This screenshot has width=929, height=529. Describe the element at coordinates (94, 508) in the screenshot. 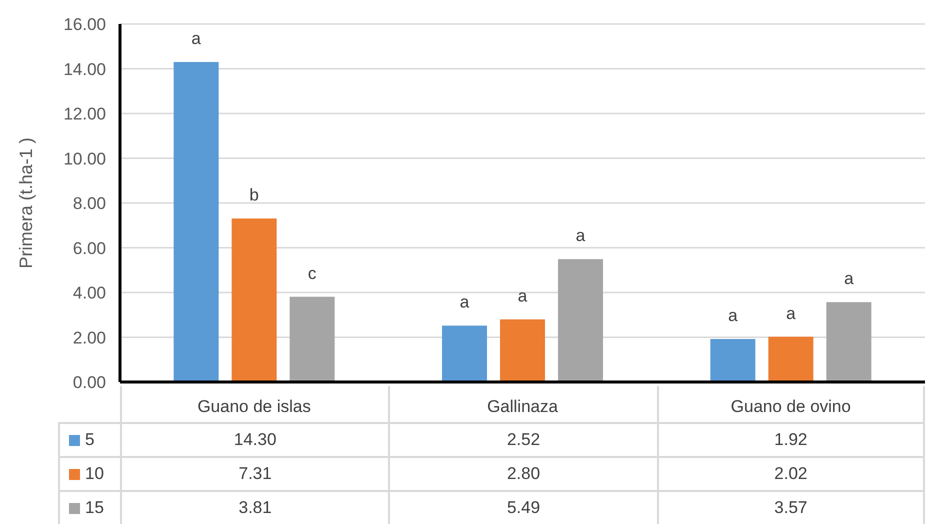

I see `legend-label: 15` at that location.